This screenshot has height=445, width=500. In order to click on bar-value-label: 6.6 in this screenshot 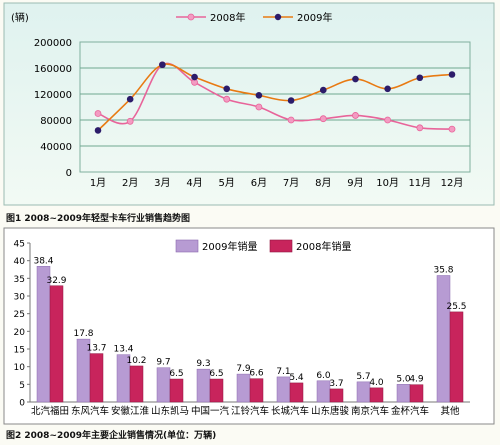, I will do `click(256, 374)`.